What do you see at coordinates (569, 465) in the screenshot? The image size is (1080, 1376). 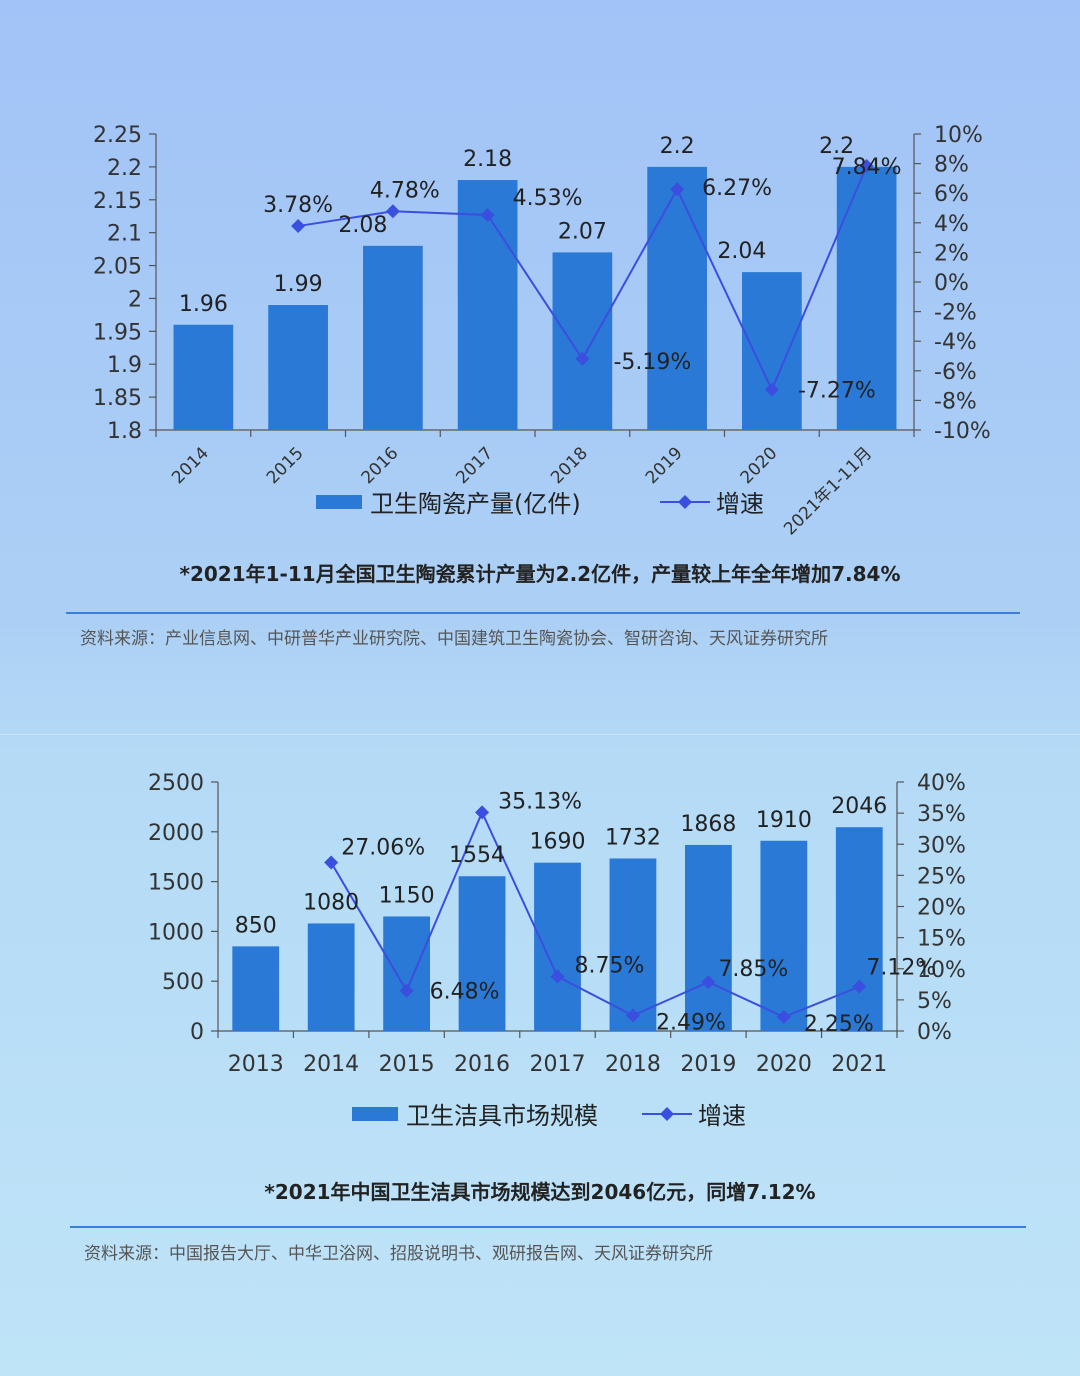 I see `category-label: 2018` at bounding box center [569, 465].